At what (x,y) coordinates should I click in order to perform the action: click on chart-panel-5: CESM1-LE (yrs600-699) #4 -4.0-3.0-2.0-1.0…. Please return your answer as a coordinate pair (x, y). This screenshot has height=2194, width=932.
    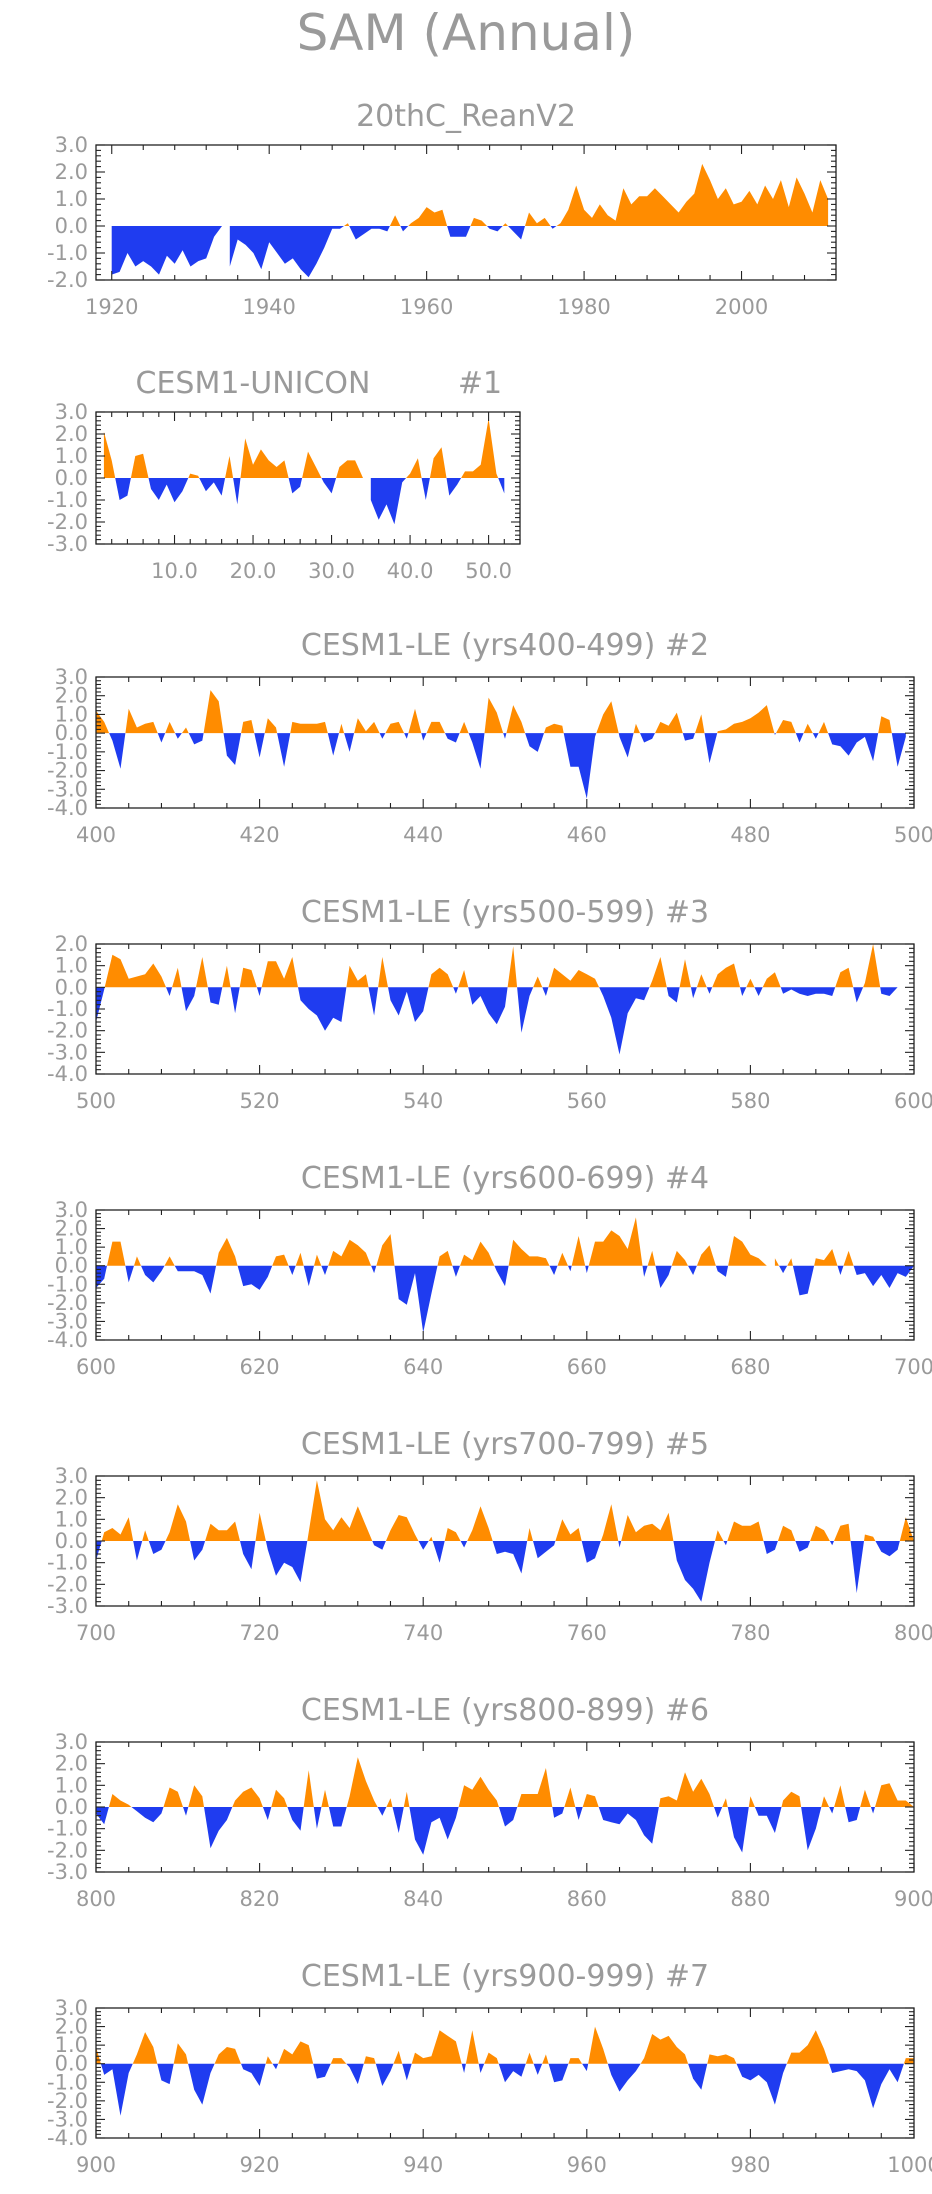
    Looking at the image, I should click on (489, 1270).